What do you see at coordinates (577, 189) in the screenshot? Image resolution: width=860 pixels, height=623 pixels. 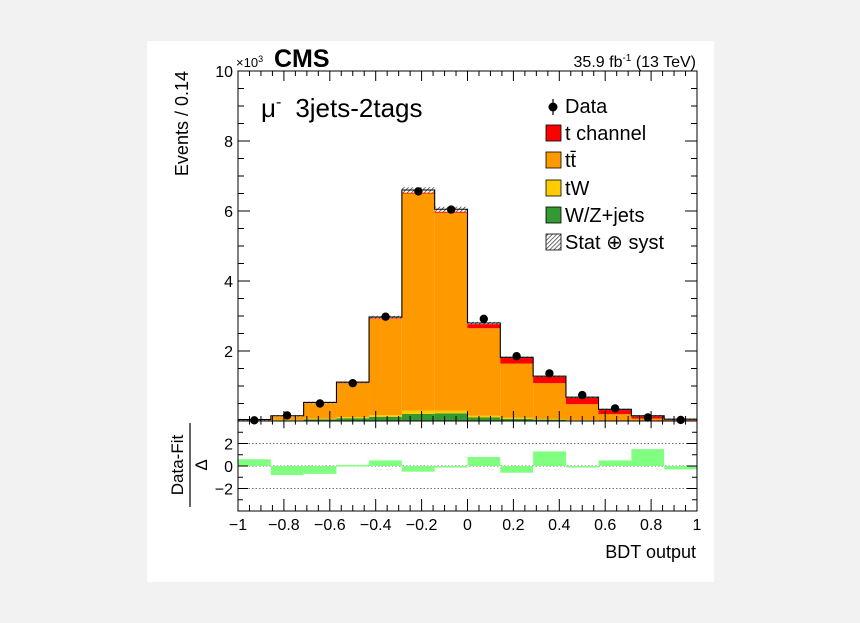 I see `legend-label-tw: tW` at bounding box center [577, 189].